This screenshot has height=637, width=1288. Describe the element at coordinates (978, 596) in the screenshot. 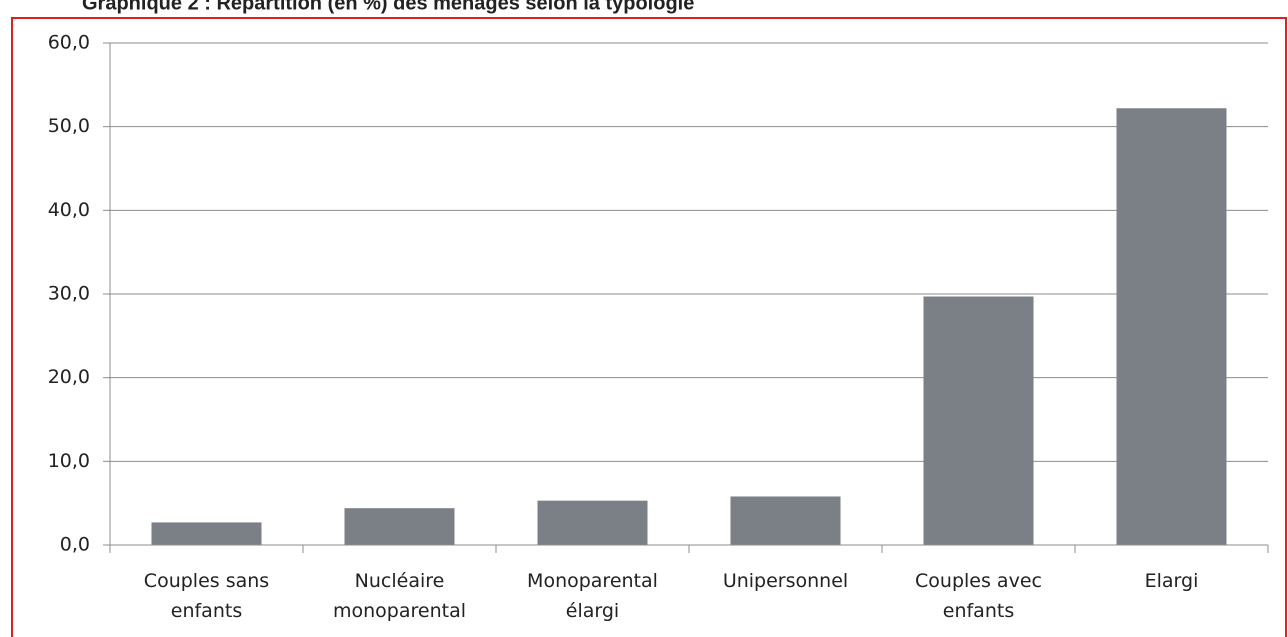

I see `x-tick-label: Couples avec enfants` at that location.